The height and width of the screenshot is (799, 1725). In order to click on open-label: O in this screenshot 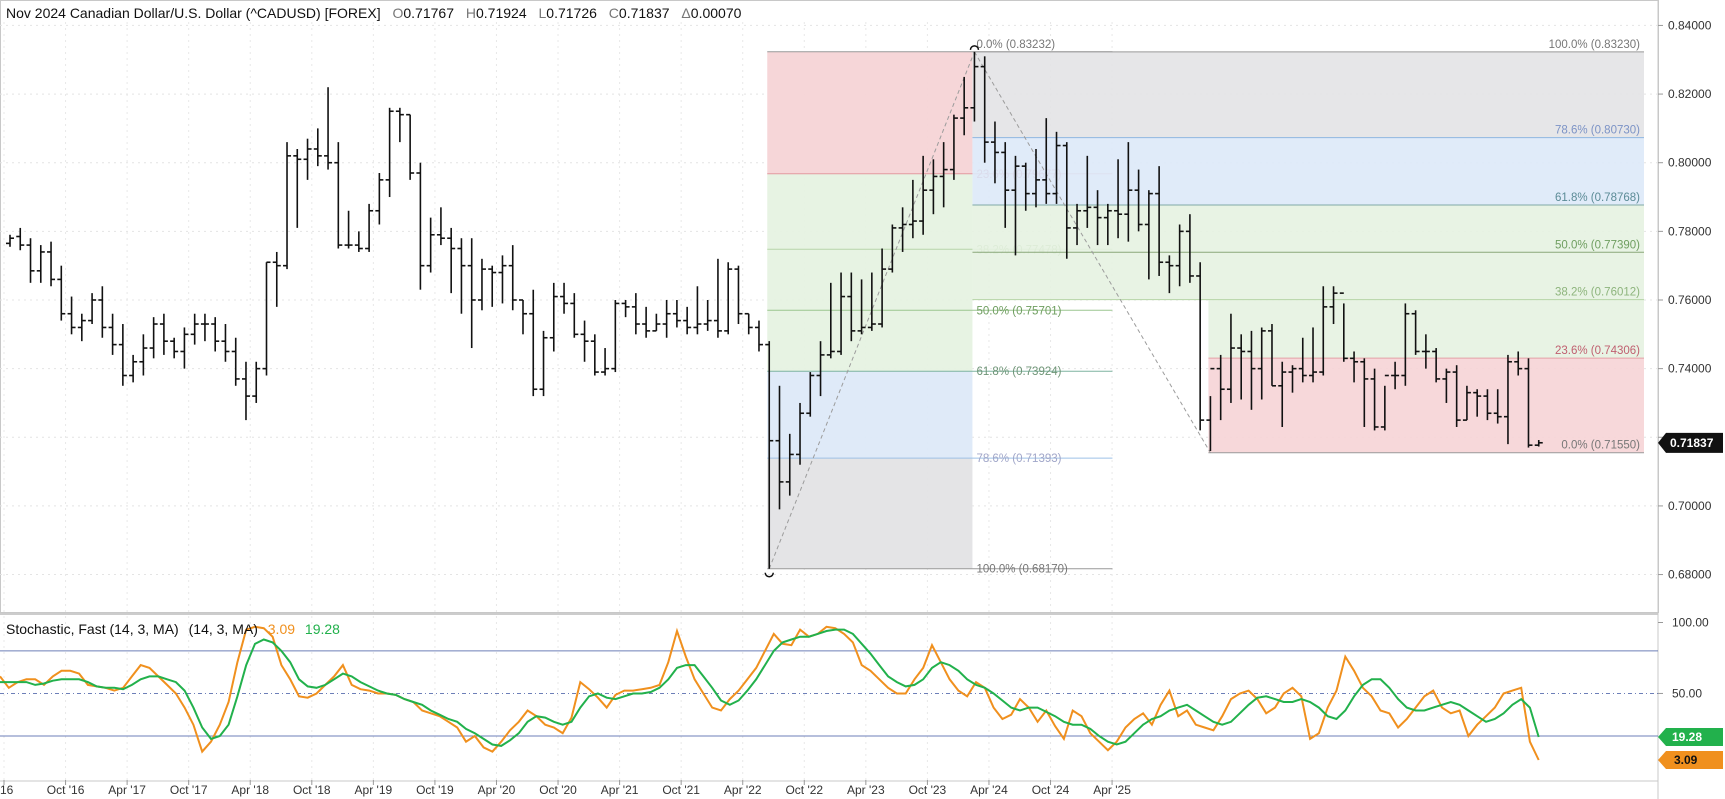, I will do `click(397, 13)`.